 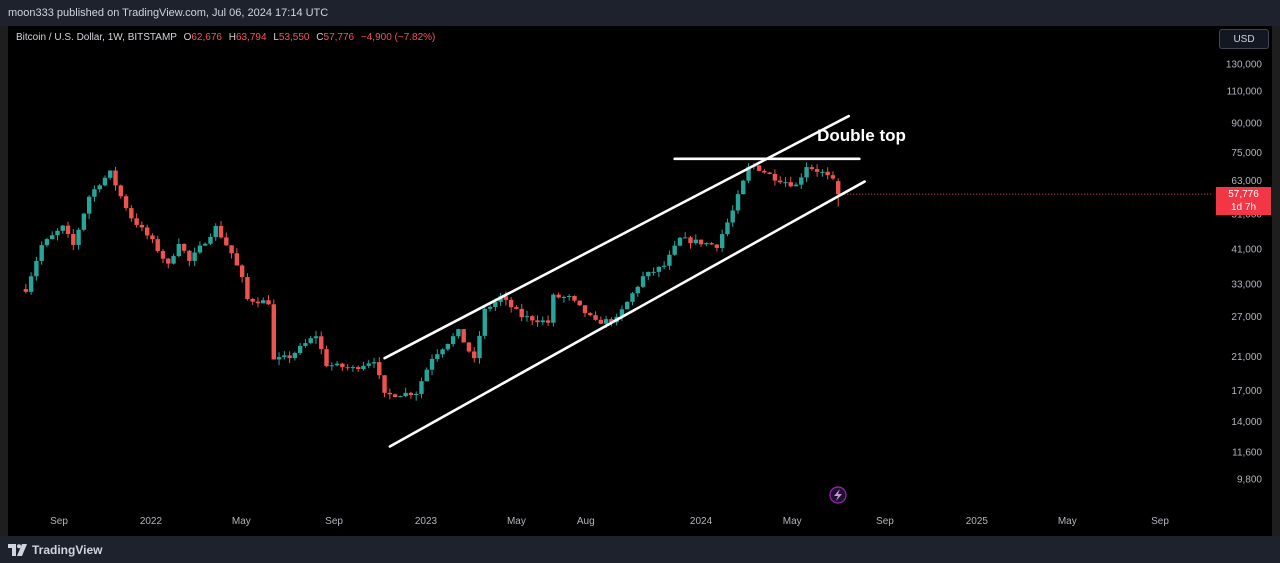 I want to click on double-top-label: Double top, so click(x=861, y=135).